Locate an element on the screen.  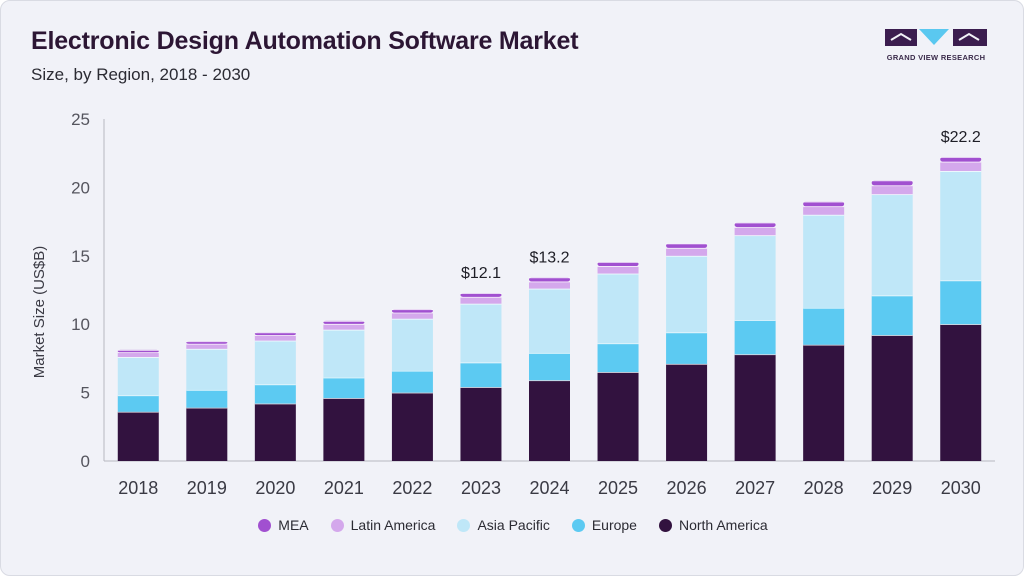
bar-segment-north-america-2020 is located at coordinates (275, 432).